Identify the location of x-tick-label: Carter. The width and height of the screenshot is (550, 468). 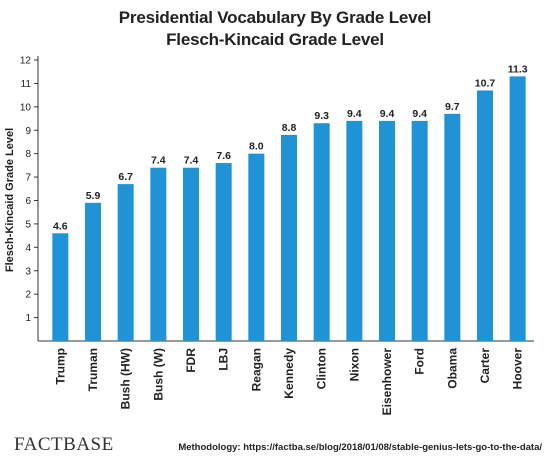
(485, 366).